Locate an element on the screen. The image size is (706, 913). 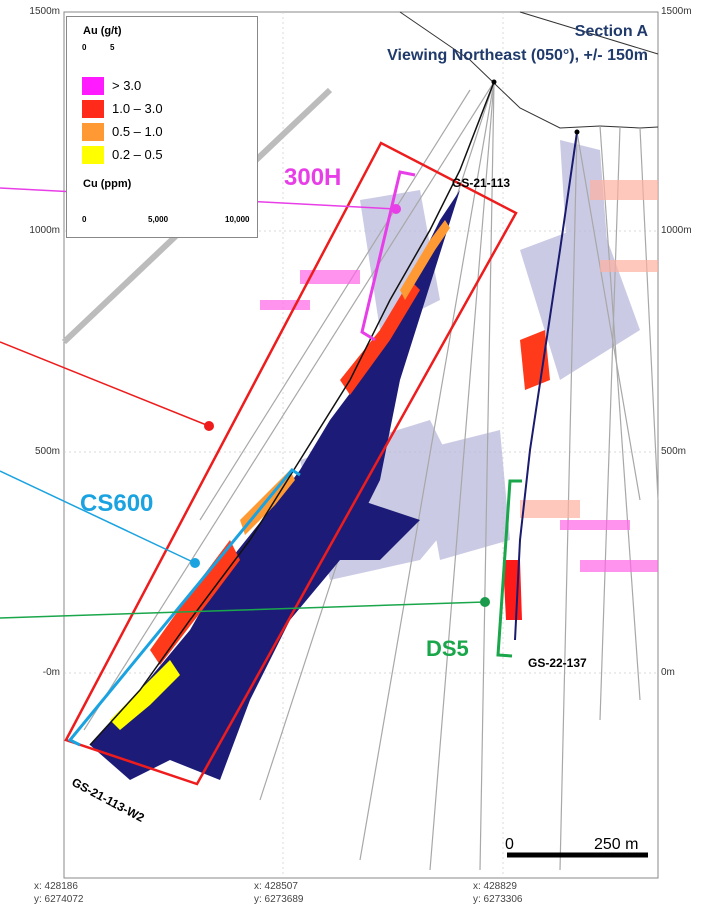
zone-label-300h: 300H is located at coordinates (313, 177).